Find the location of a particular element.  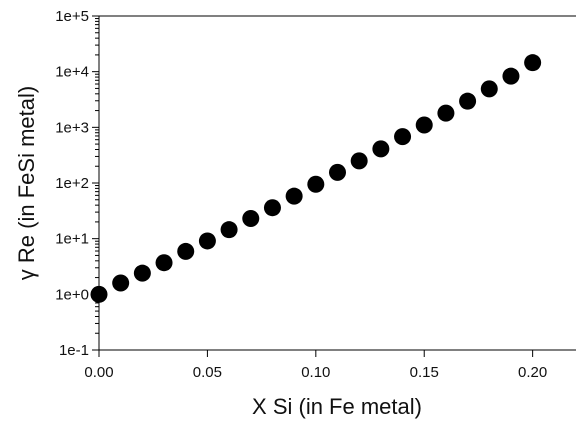

y-tick-label: 1e+2 is located at coordinates (72, 183).